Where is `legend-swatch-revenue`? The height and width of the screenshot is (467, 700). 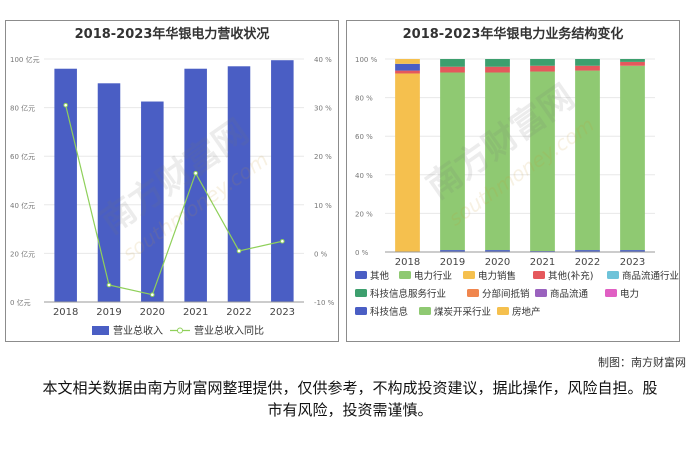 legend-swatch-revenue is located at coordinates (100, 330).